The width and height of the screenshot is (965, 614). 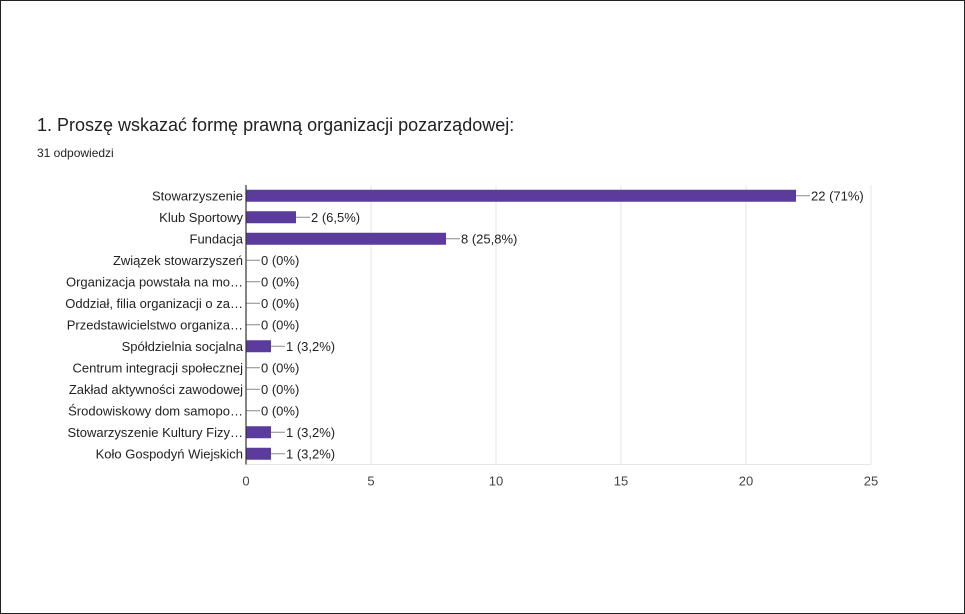 What do you see at coordinates (169, 453) in the screenshot?
I see `category-label: Koło Gospodyń Wiejskich` at bounding box center [169, 453].